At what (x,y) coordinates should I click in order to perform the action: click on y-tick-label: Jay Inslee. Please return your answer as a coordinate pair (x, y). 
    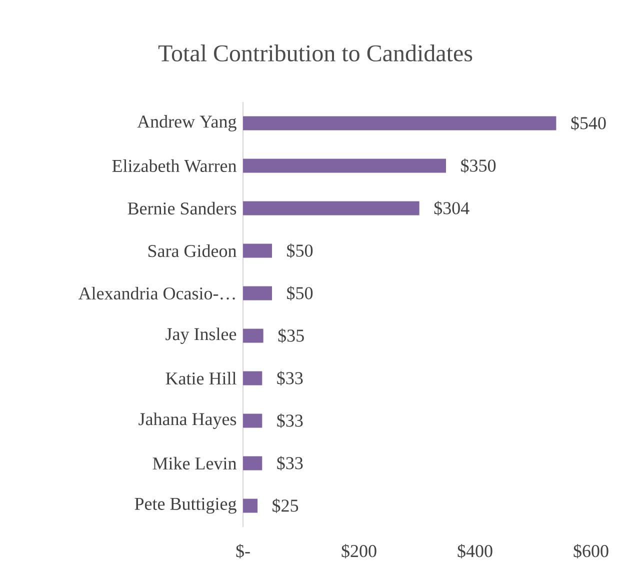
    Looking at the image, I should click on (201, 336).